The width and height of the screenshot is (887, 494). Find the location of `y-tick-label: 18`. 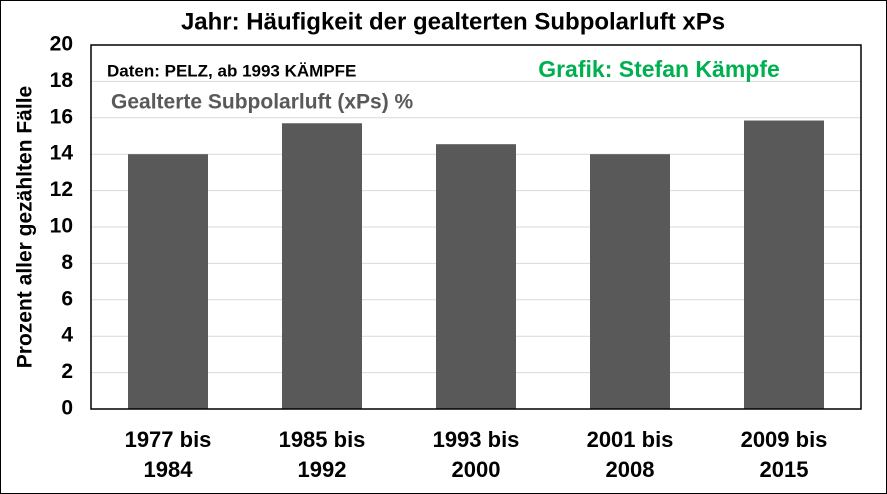

y-tick-label: 18 is located at coordinates (62, 80).